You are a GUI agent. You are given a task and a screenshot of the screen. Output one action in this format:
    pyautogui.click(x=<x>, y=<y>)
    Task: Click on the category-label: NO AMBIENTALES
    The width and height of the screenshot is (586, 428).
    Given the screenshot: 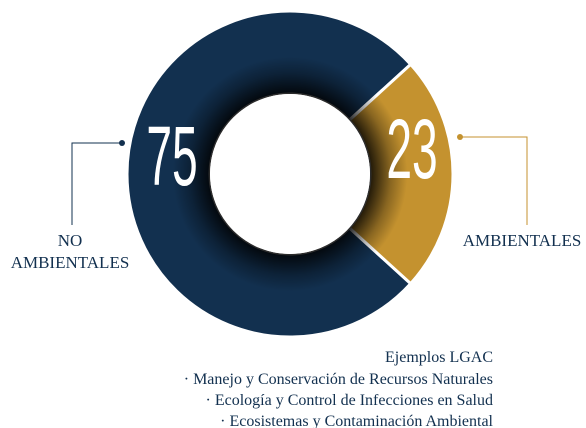 What is the action you would take?
    pyautogui.click(x=70, y=251)
    